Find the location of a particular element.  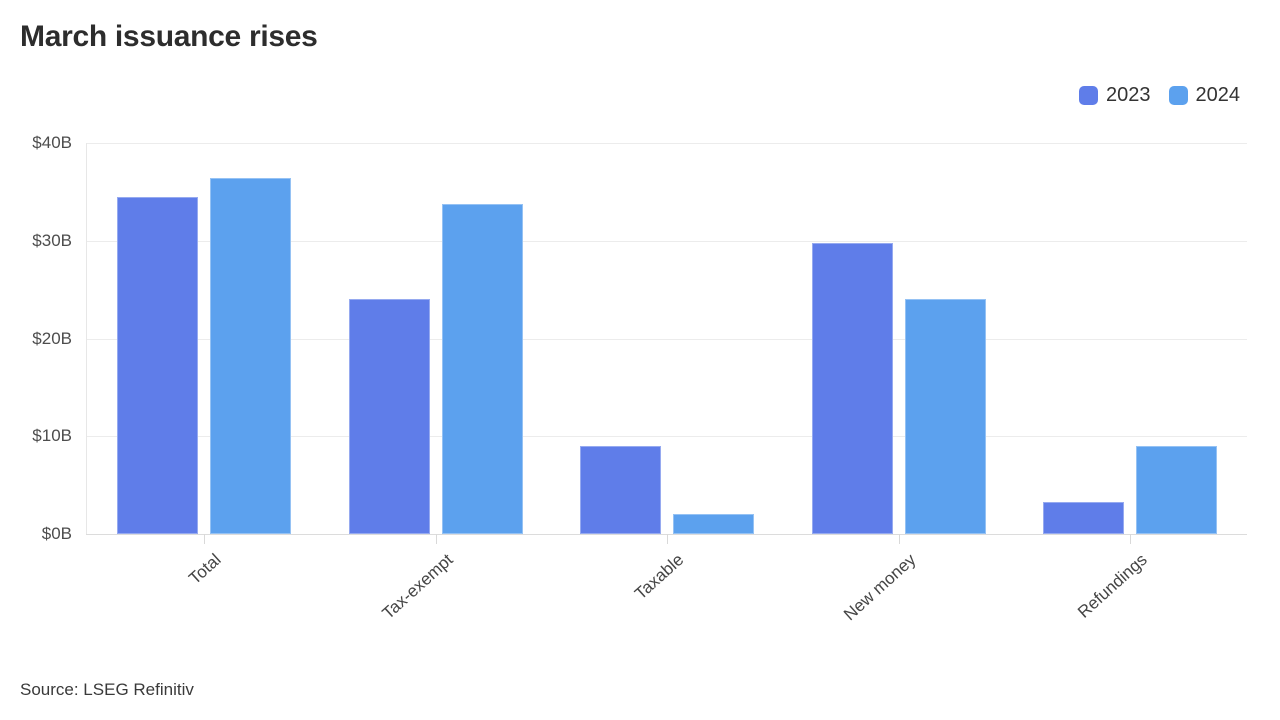

bar-2023-refundings is located at coordinates (1083, 517).